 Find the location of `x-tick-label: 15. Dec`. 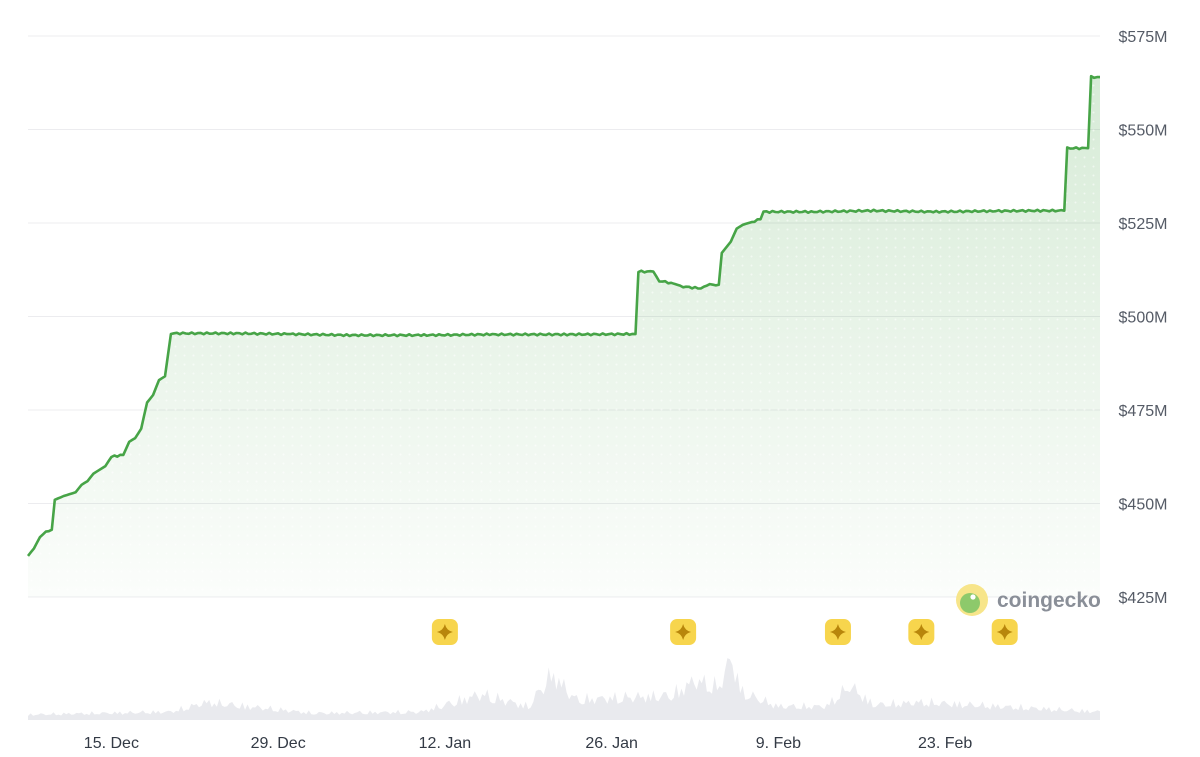

x-tick-label: 15. Dec is located at coordinates (111, 743).